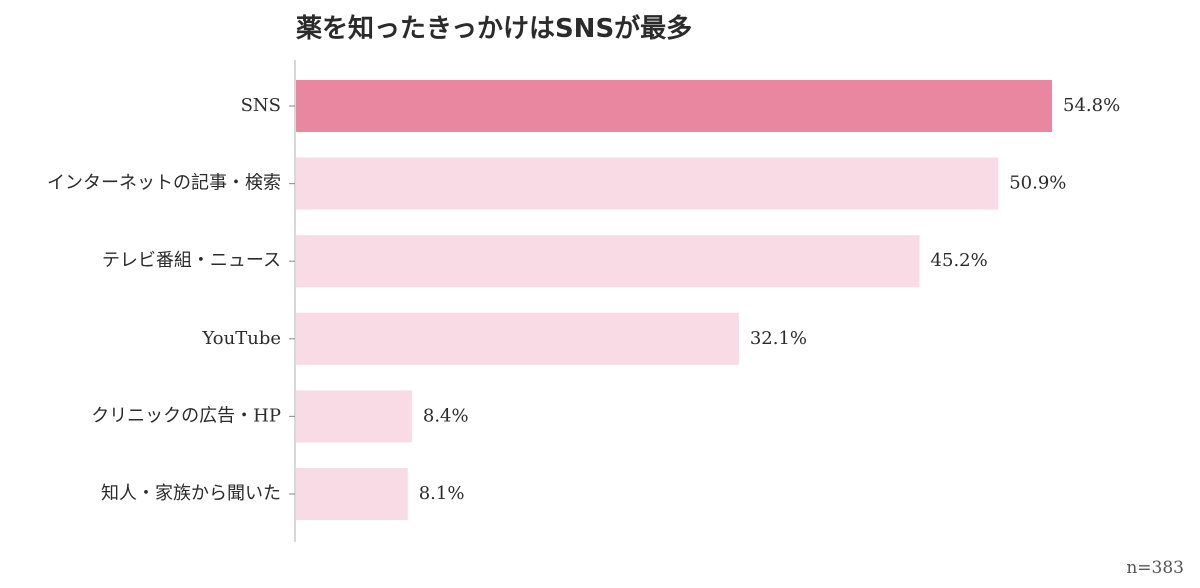  What do you see at coordinates (191, 260) in the screenshot?
I see `category-label: テレビ番組・ニュース` at bounding box center [191, 260].